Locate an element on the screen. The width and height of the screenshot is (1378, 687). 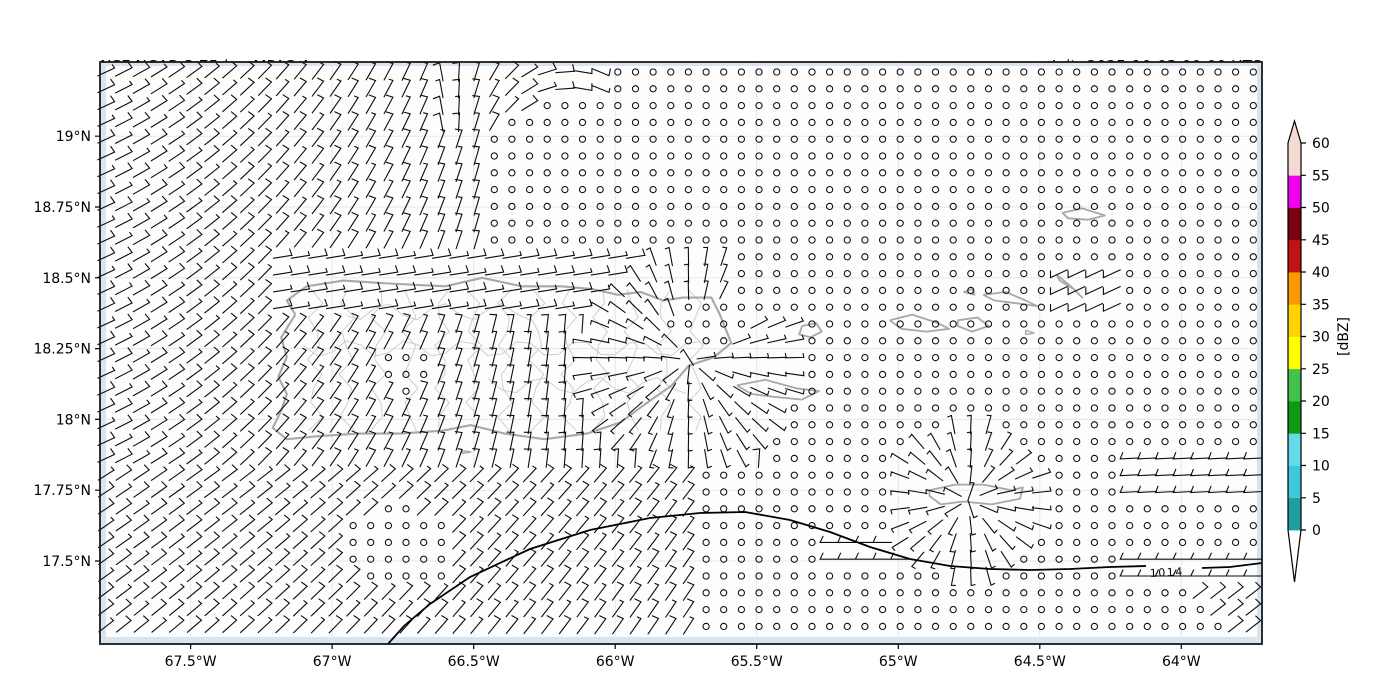
lat-tick-label: 19°N is located at coordinates (73, 137).